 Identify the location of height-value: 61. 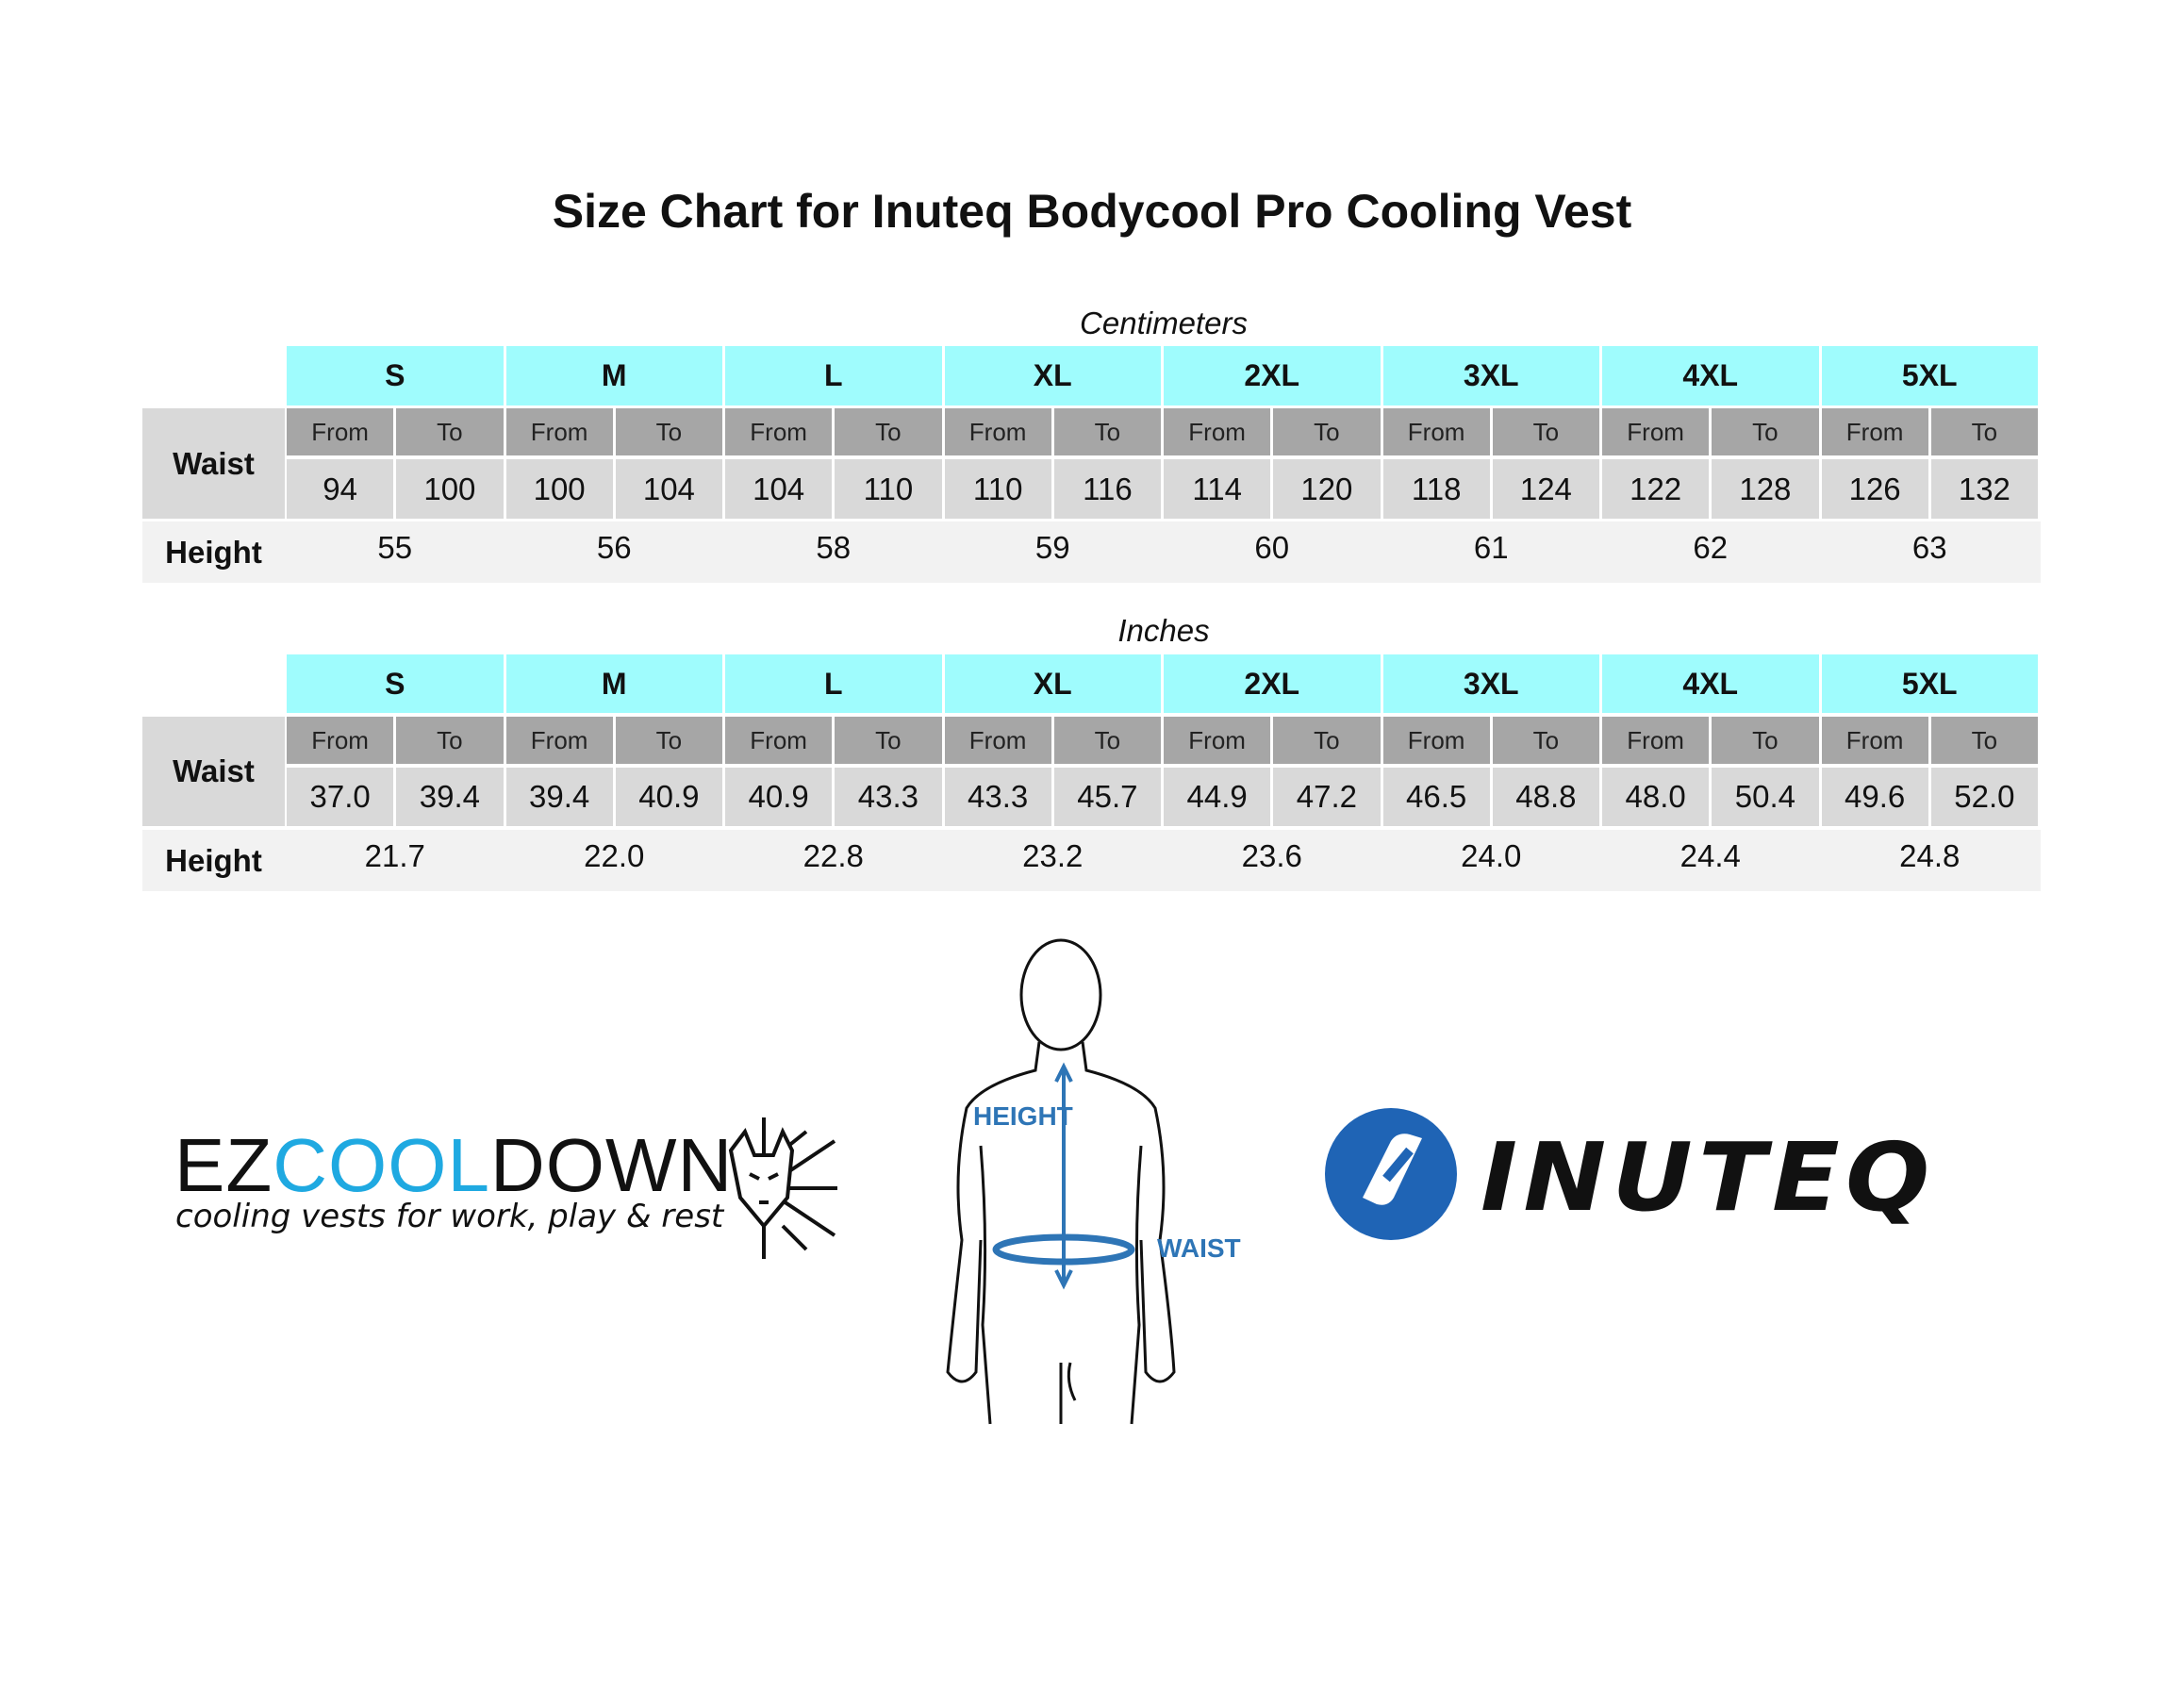
(1491, 547).